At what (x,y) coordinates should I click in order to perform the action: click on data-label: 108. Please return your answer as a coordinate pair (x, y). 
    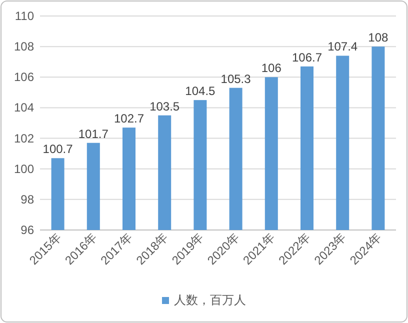
    Looking at the image, I should click on (378, 37).